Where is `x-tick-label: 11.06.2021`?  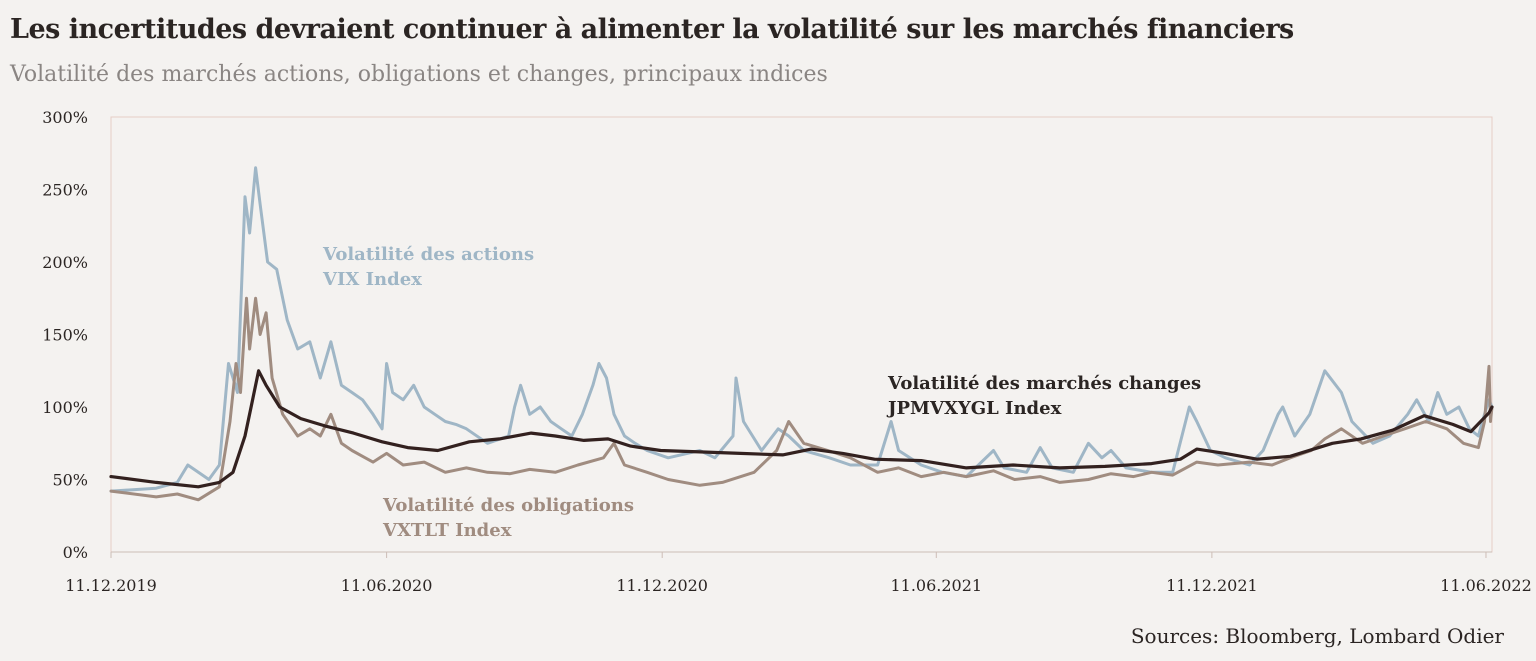 x-tick-label: 11.06.2021 is located at coordinates (936, 585).